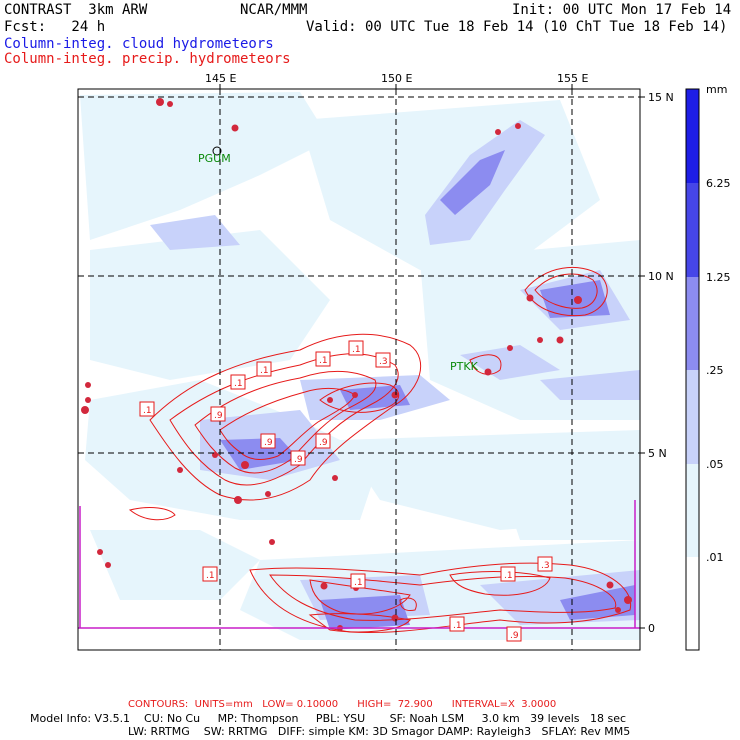 The image size is (740, 740). I want to click on colorbar-level-6.25: 6.25, so click(718, 183).